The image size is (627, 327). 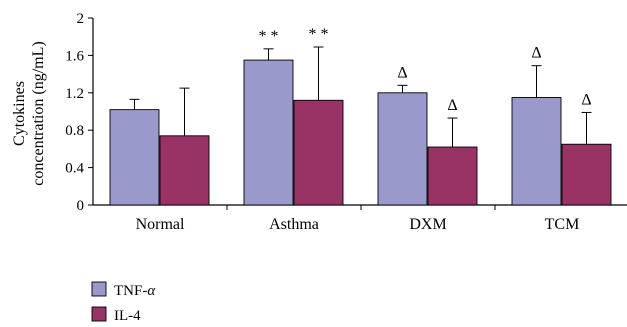 I want to click on y-tick-label: 0.4, so click(x=74, y=169).